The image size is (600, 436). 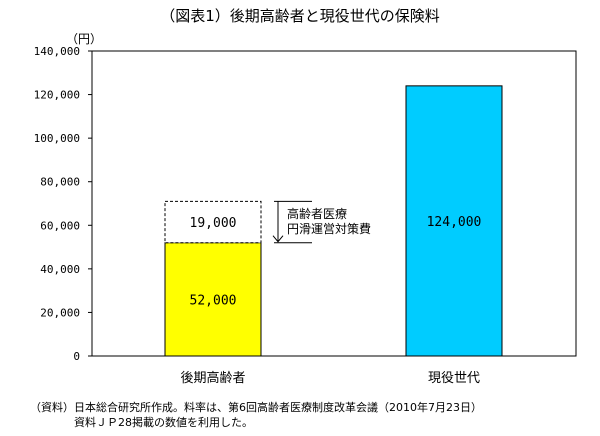 I want to click on y-tick-label: 80,000, so click(x=60, y=182).